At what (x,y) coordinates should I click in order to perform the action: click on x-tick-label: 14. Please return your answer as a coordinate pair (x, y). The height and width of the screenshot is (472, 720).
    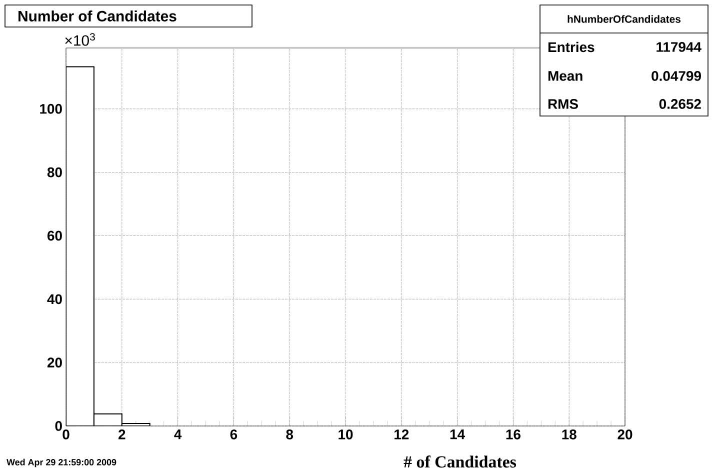
    Looking at the image, I should click on (457, 435).